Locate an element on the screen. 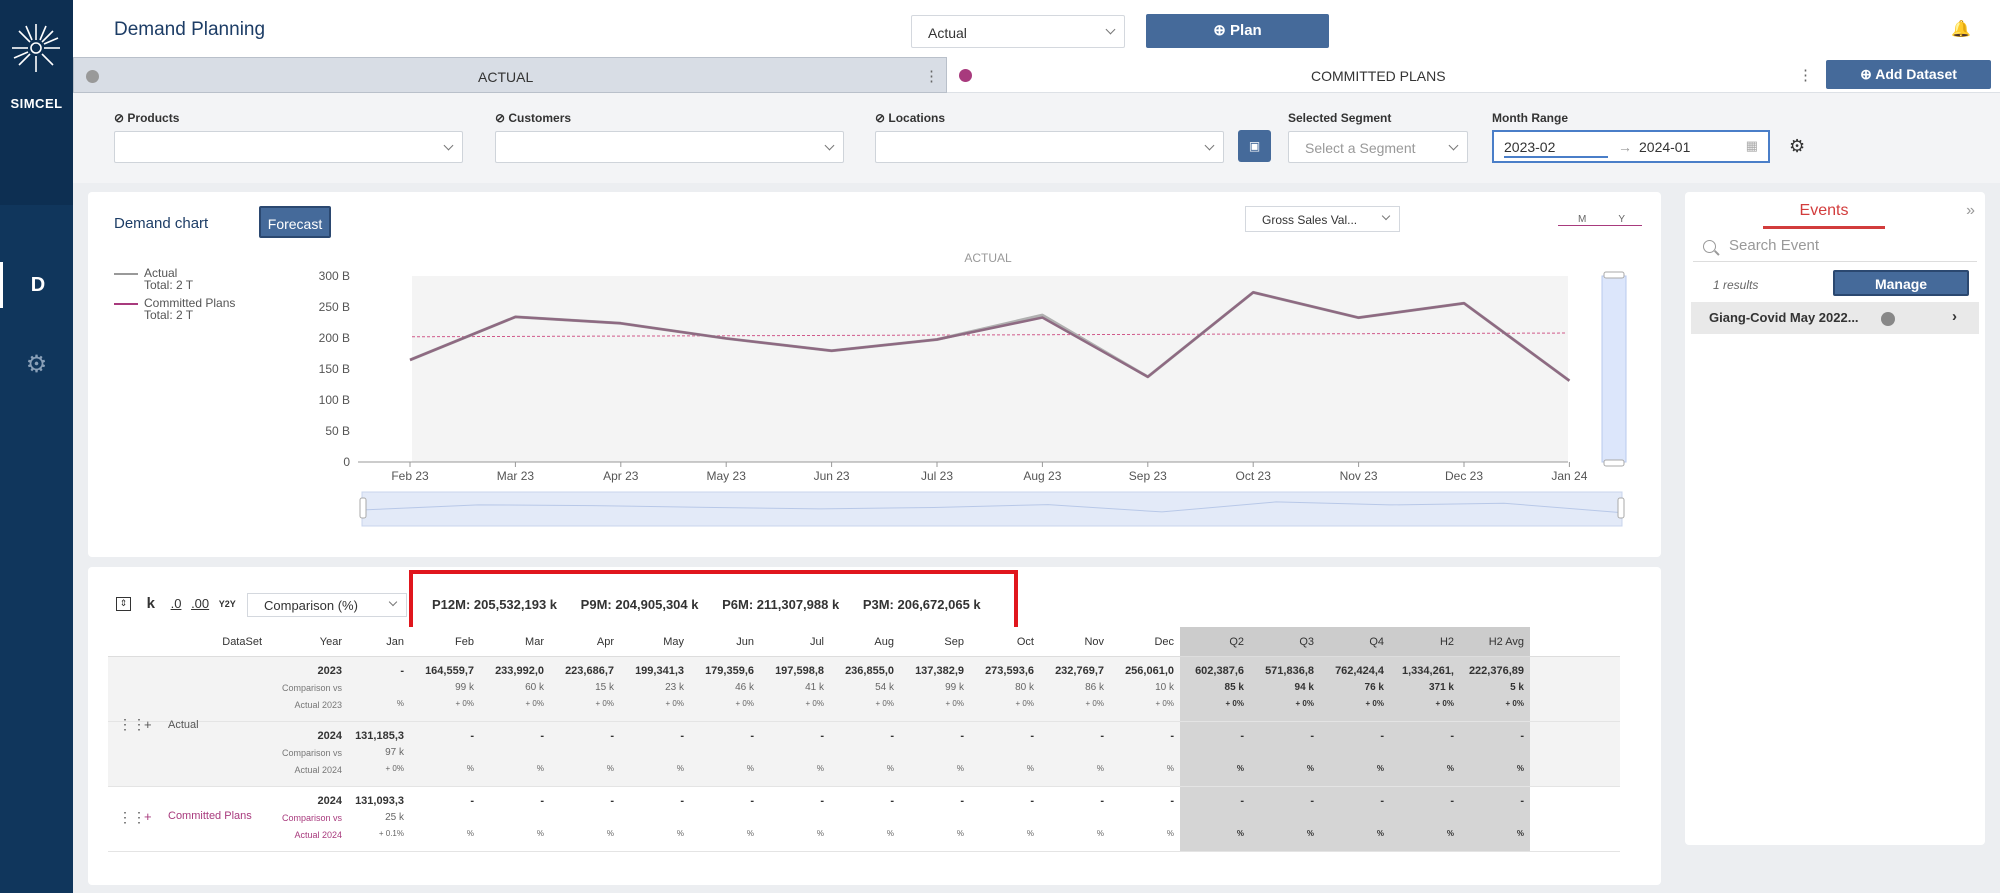 The width and height of the screenshot is (2000, 893). value-cell: 179,359,6 46 k + 0% is located at coordinates (729, 686).